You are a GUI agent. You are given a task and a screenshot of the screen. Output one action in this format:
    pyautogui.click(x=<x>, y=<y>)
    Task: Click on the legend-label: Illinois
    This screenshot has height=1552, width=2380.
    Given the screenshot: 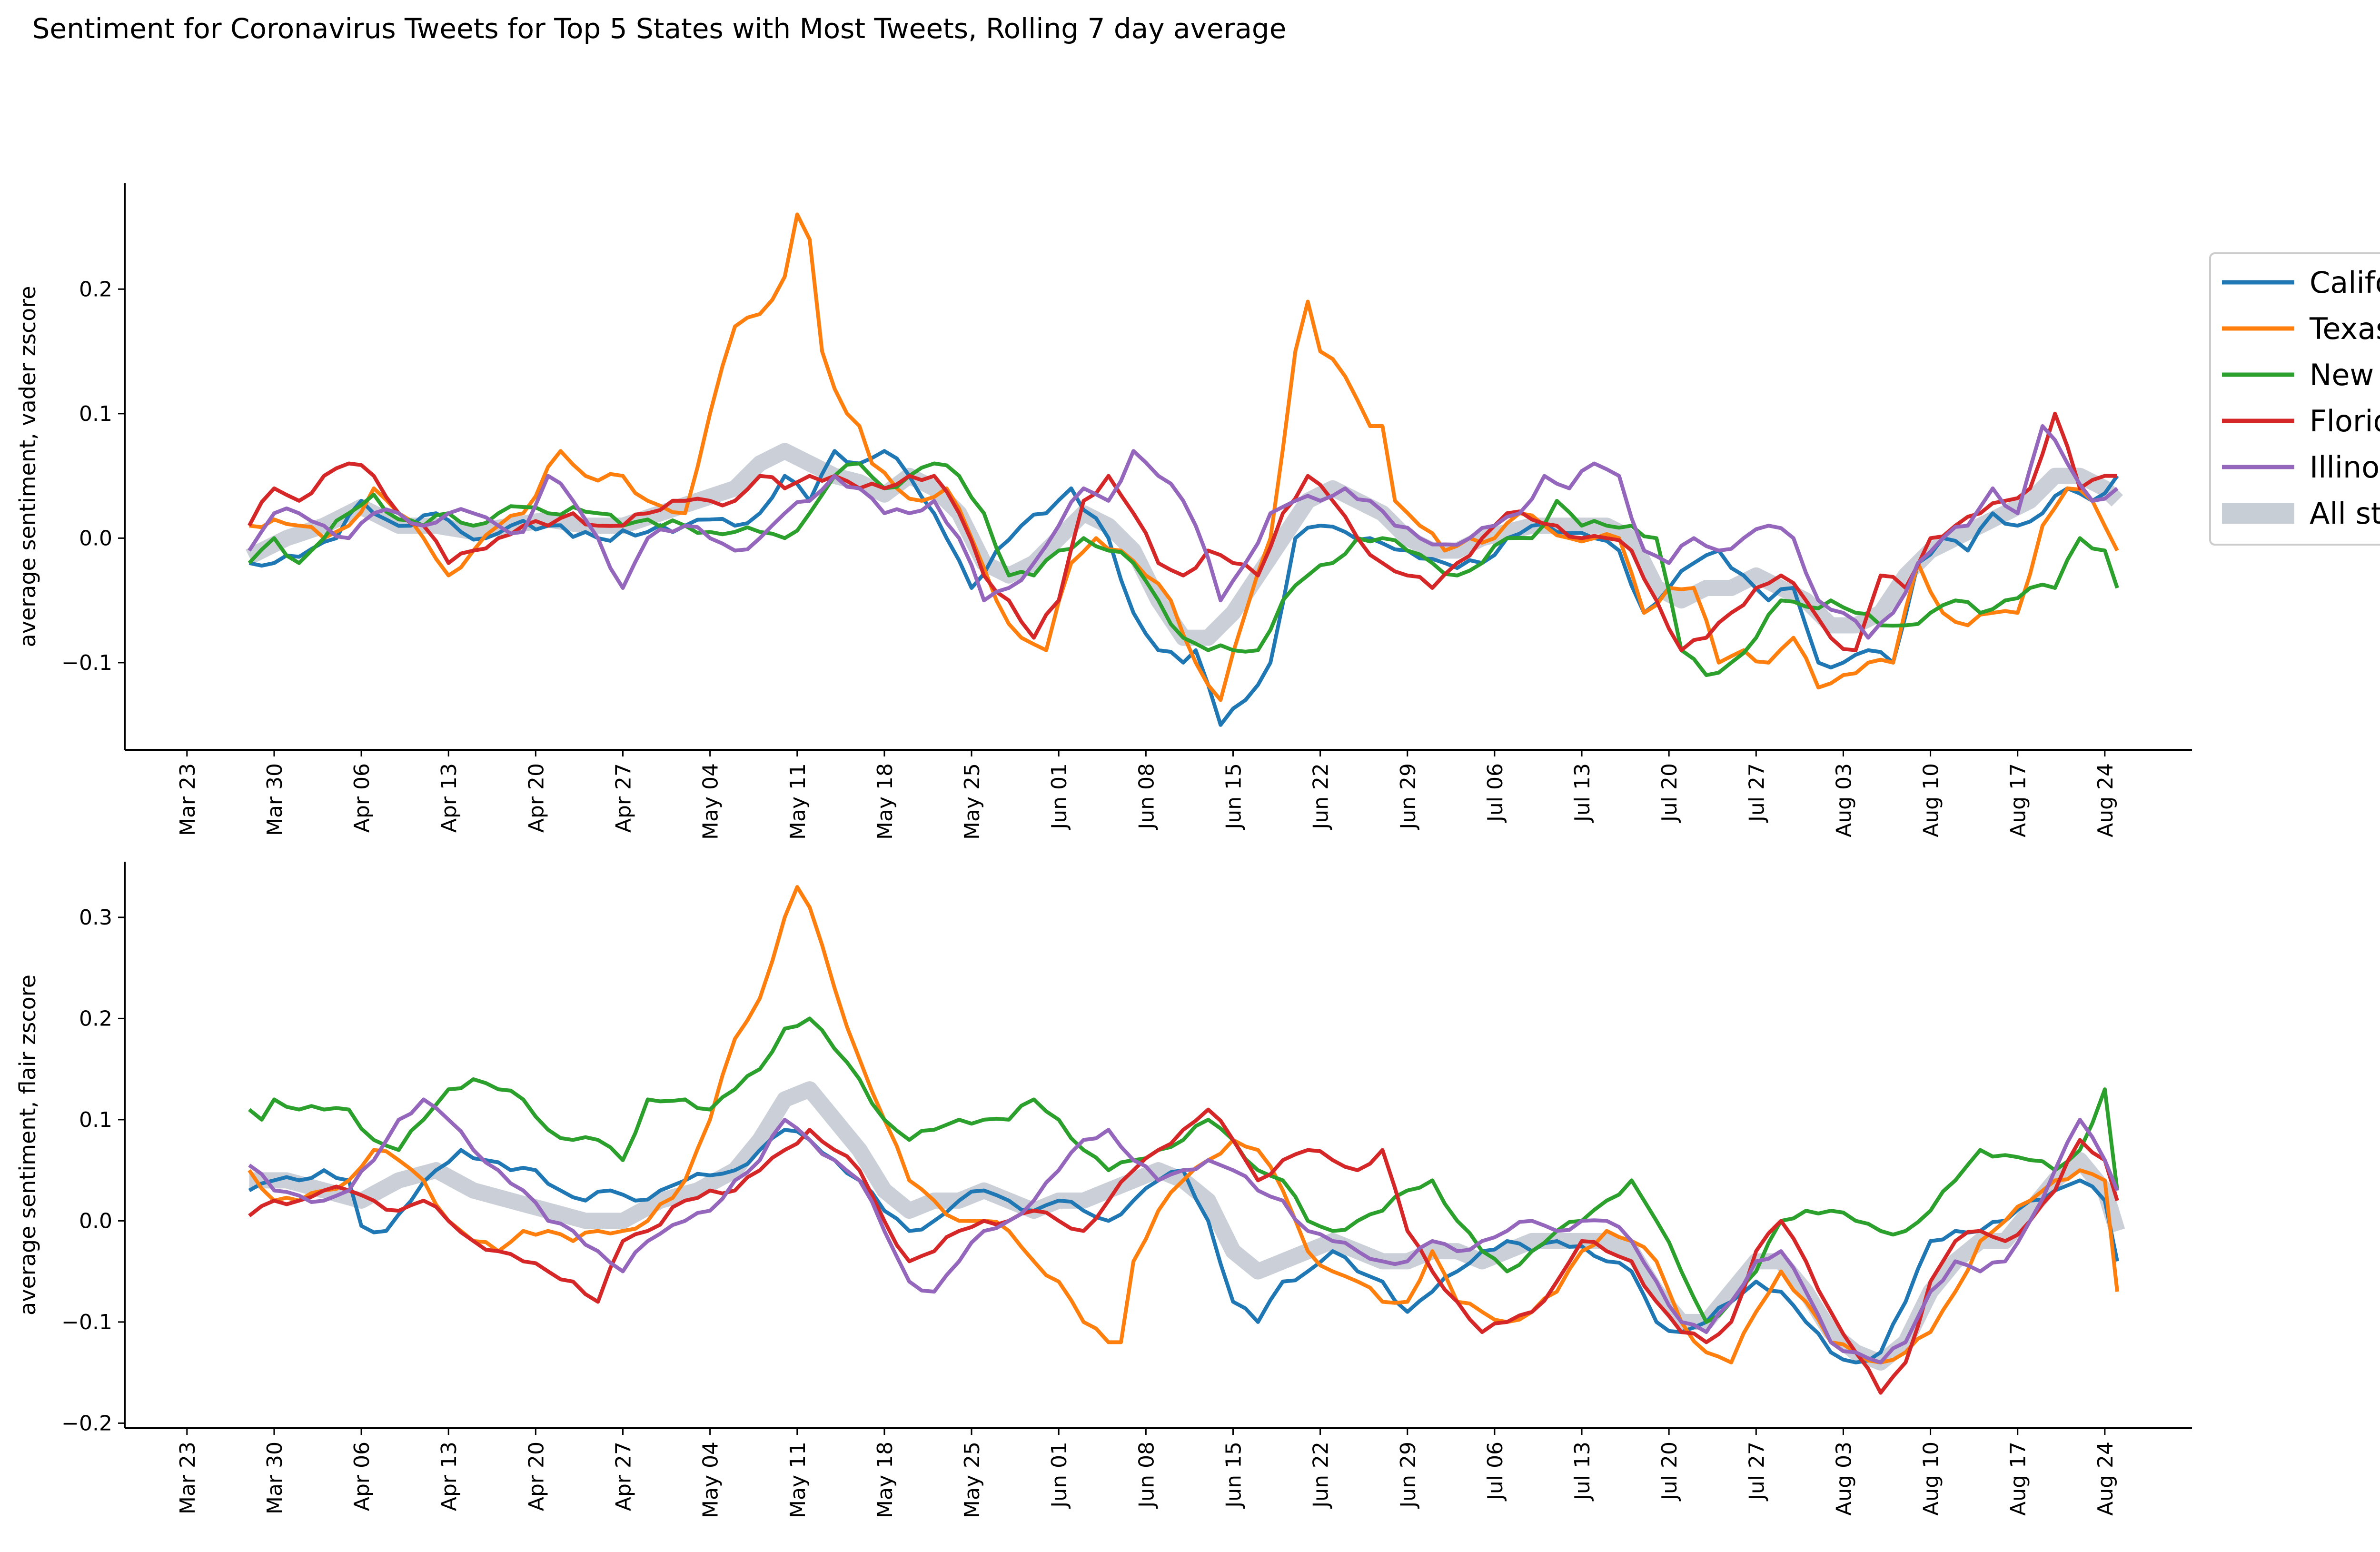 What is the action you would take?
    pyautogui.click(x=2345, y=468)
    